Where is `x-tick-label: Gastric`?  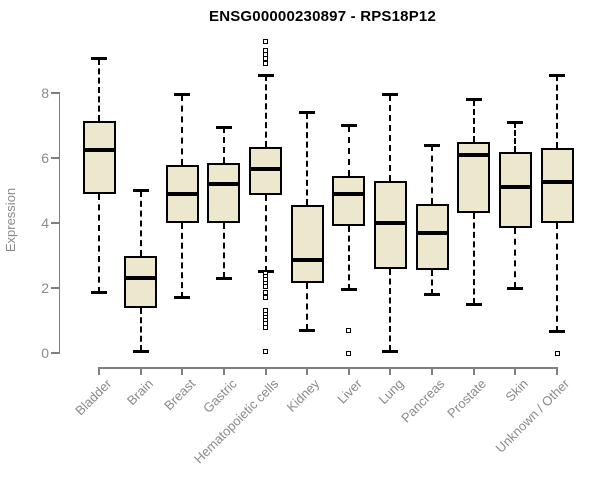 x-tick-label: Gastric is located at coordinates (219, 396).